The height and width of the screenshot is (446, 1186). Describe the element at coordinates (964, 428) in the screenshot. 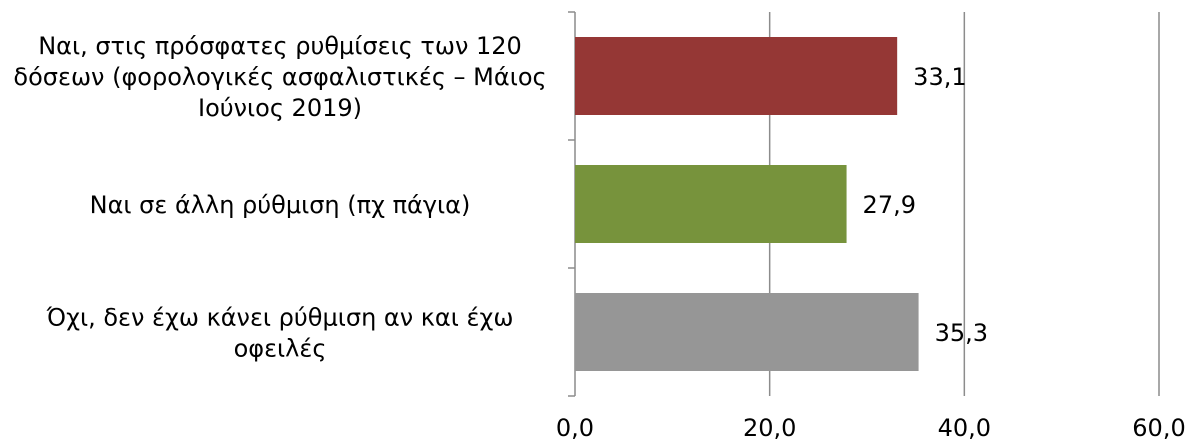

I see `x-tick-label-2: 40,0` at that location.